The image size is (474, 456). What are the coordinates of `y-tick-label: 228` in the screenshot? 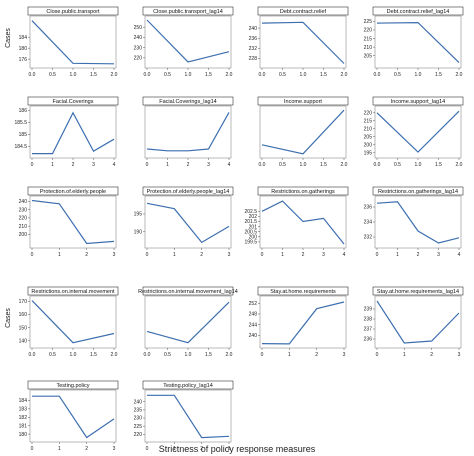 It's located at (253, 59).